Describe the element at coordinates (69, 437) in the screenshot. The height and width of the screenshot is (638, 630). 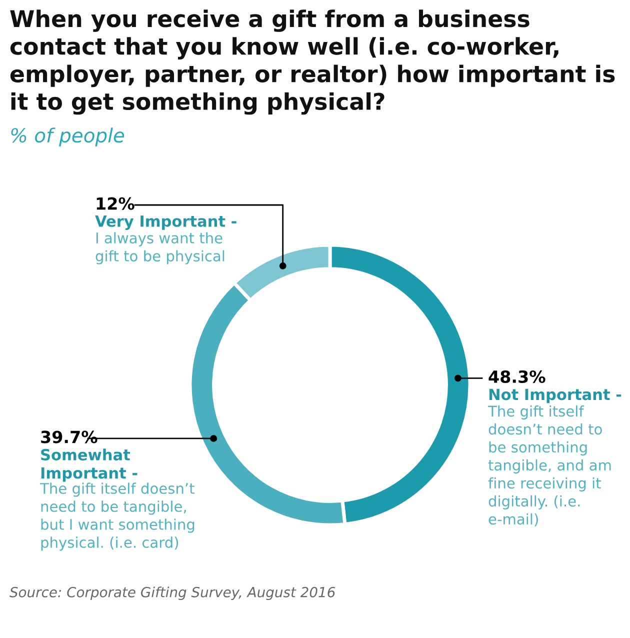
I see `data-label: 39.7%` at that location.